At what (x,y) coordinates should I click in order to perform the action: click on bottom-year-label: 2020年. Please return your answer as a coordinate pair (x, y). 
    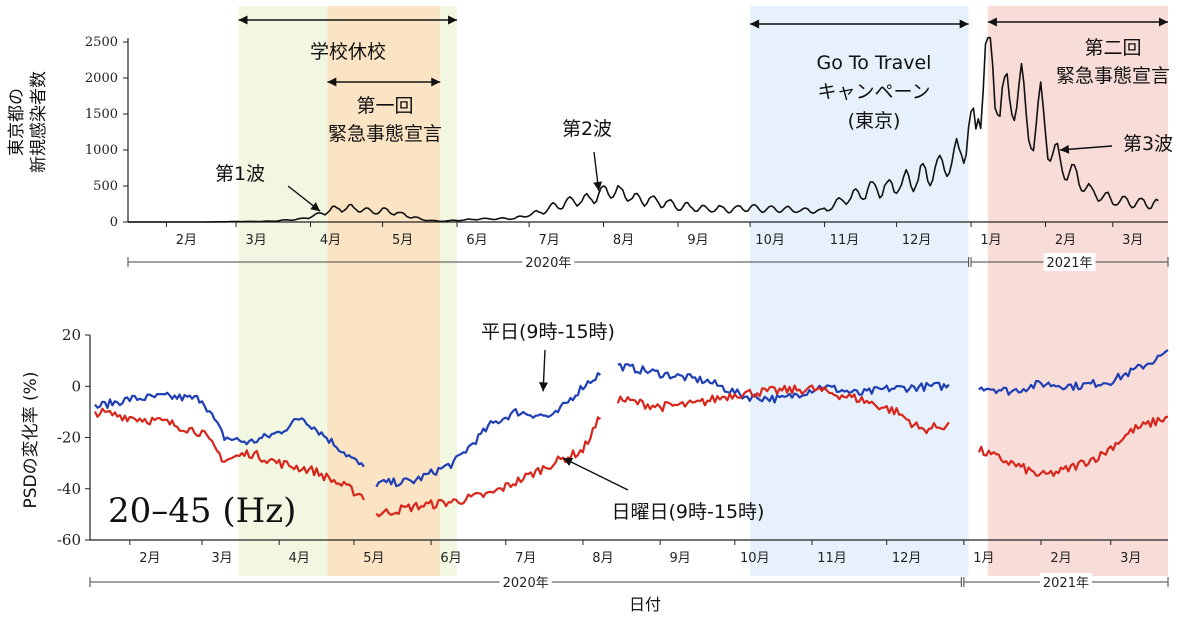
    Looking at the image, I should click on (526, 583).